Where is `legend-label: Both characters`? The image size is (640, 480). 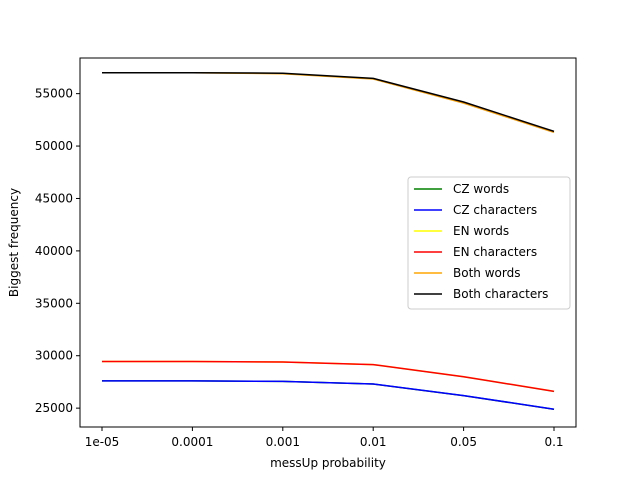
legend-label: Both characters is located at coordinates (500, 294).